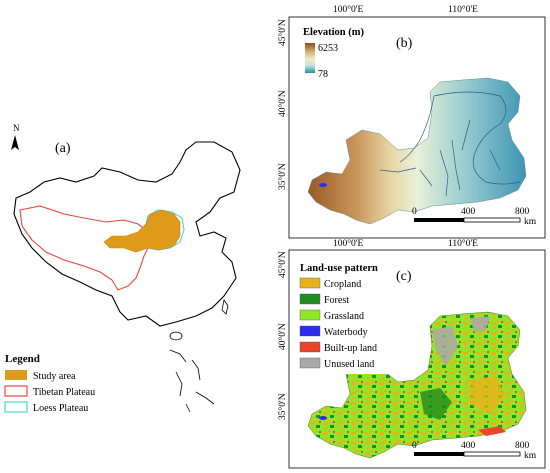 This screenshot has width=550, height=473. Describe the element at coordinates (225, 306) in the screenshot. I see `taiwan-island` at that location.